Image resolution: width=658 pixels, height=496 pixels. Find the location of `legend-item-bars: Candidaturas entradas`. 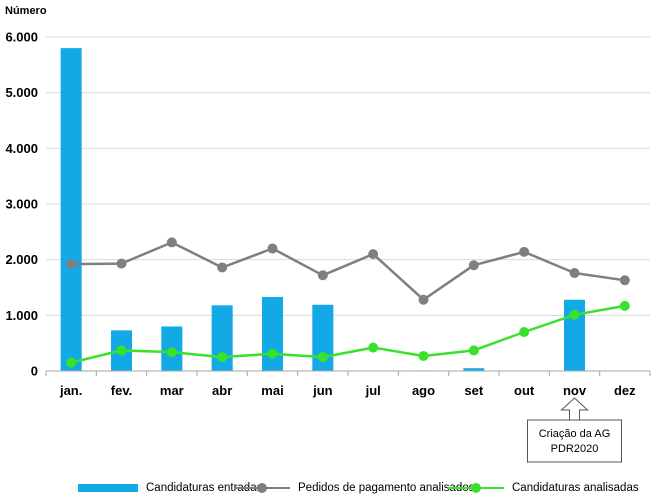

legend-item-bars: Candidaturas entradas is located at coordinates (170, 488).